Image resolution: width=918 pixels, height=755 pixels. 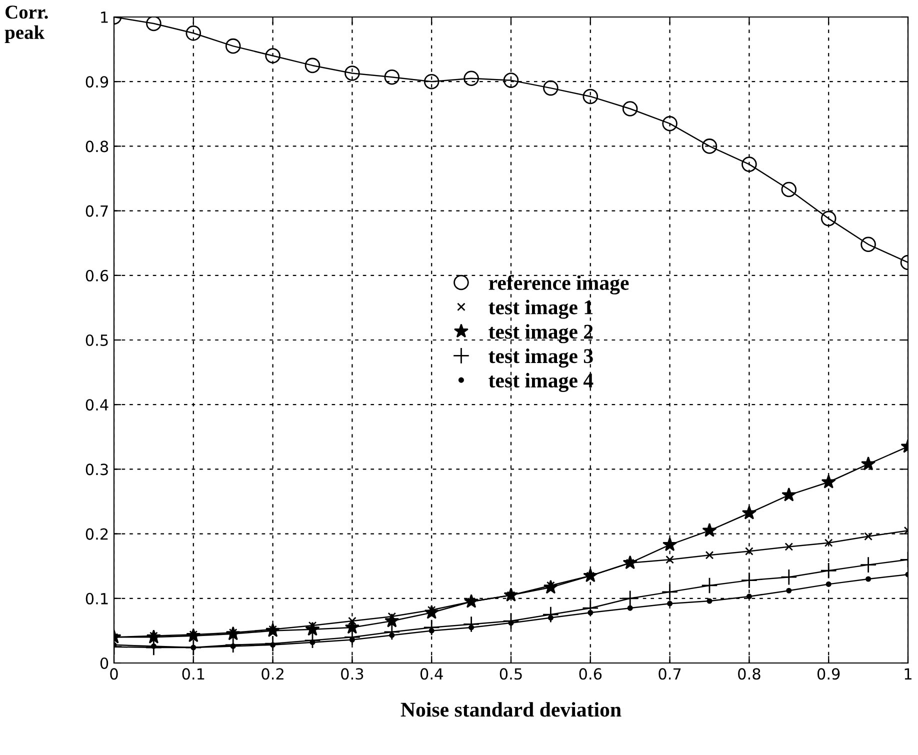 What do you see at coordinates (114, 674) in the screenshot?
I see `x-tick-label: 0` at bounding box center [114, 674].